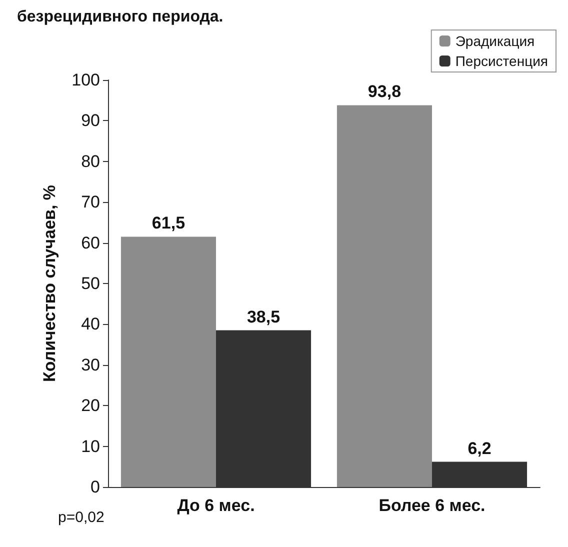  I want to click on data-label: 6,2, so click(480, 448).